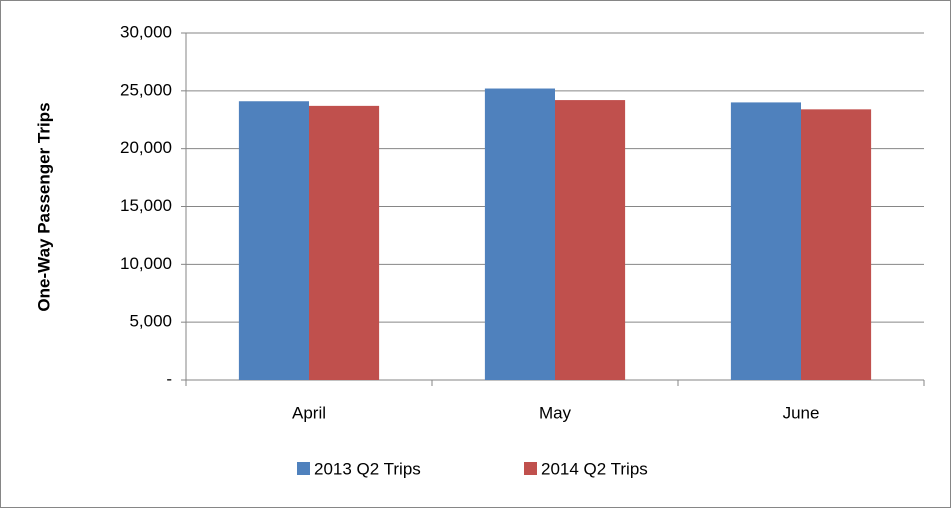 The image size is (951, 508). I want to click on legend-label: 2014 Q2 Trips, so click(594, 468).